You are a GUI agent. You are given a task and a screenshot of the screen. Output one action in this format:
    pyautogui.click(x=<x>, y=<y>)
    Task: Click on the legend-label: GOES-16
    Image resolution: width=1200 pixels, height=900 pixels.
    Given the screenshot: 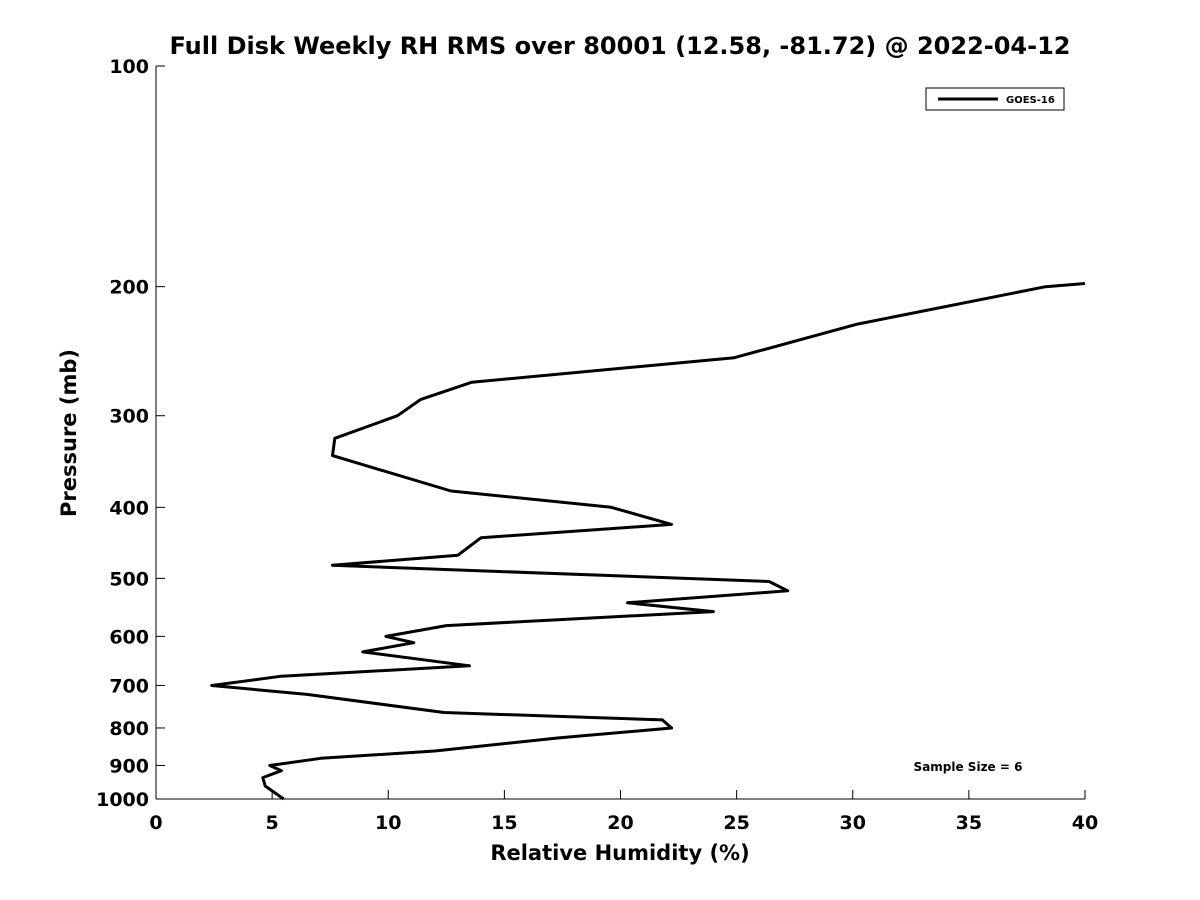 What is the action you would take?
    pyautogui.click(x=1030, y=100)
    